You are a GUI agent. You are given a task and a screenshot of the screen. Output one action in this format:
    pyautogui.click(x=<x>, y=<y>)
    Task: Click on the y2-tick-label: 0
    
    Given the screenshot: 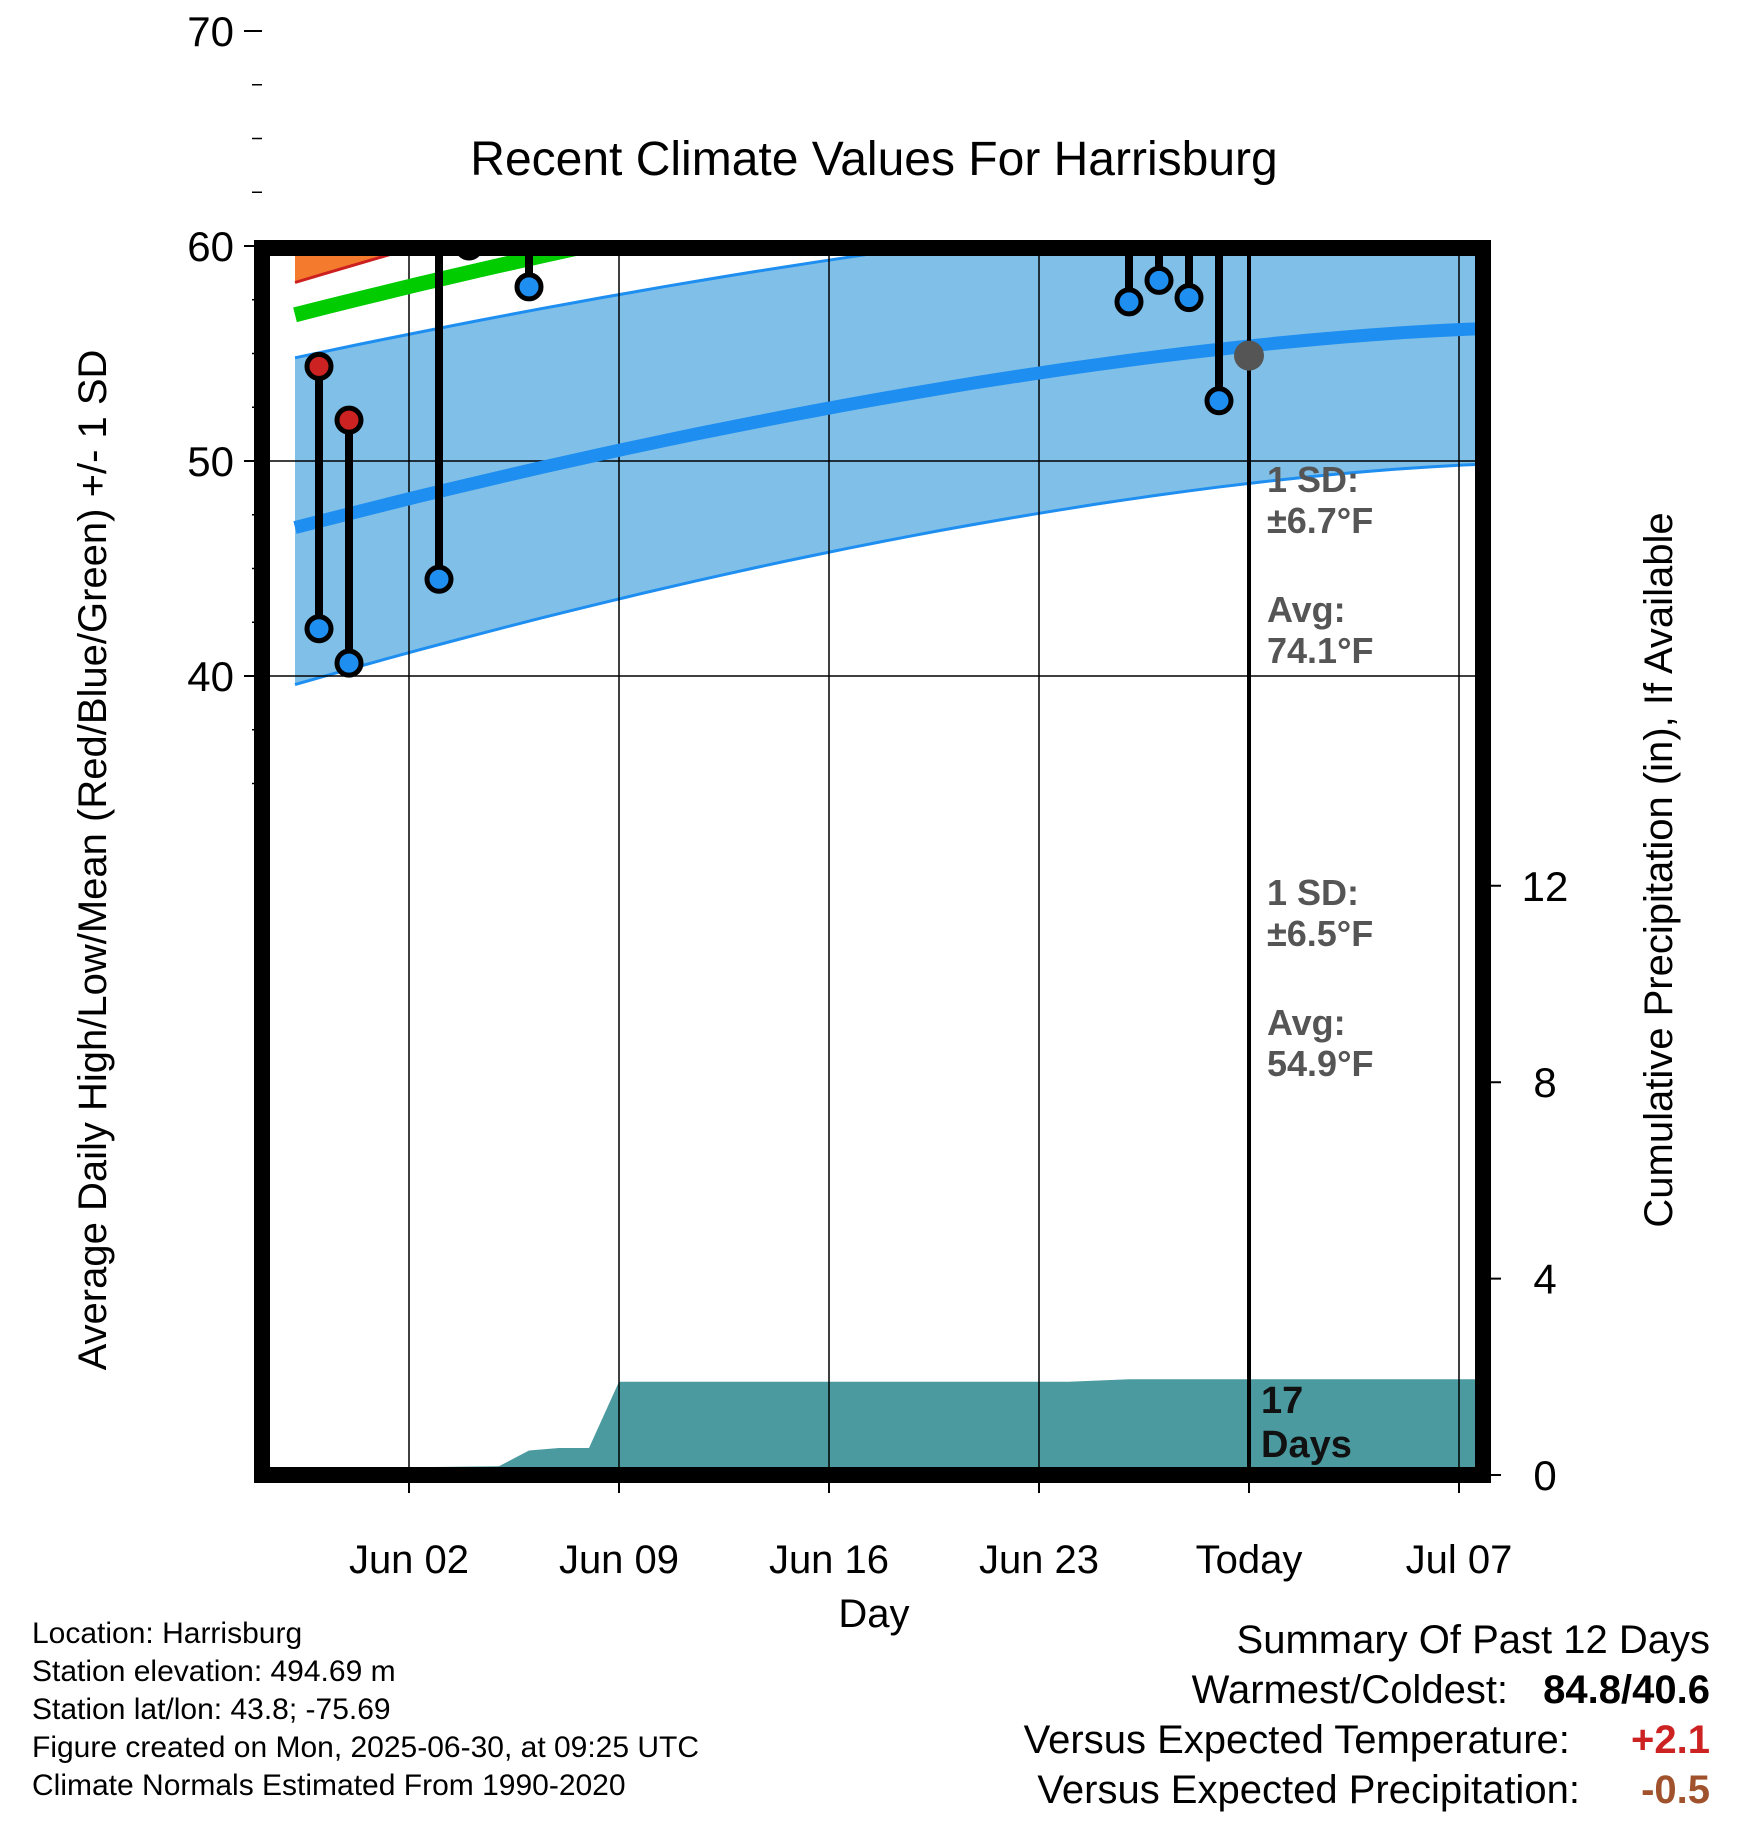 What is the action you would take?
    pyautogui.click(x=1544, y=1475)
    